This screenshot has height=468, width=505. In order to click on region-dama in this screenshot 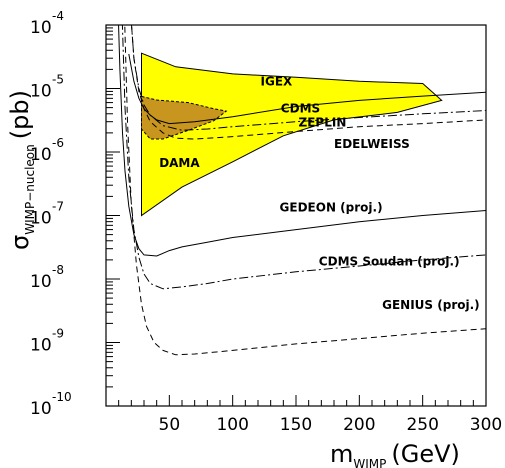, I will do `click(184, 117)`.